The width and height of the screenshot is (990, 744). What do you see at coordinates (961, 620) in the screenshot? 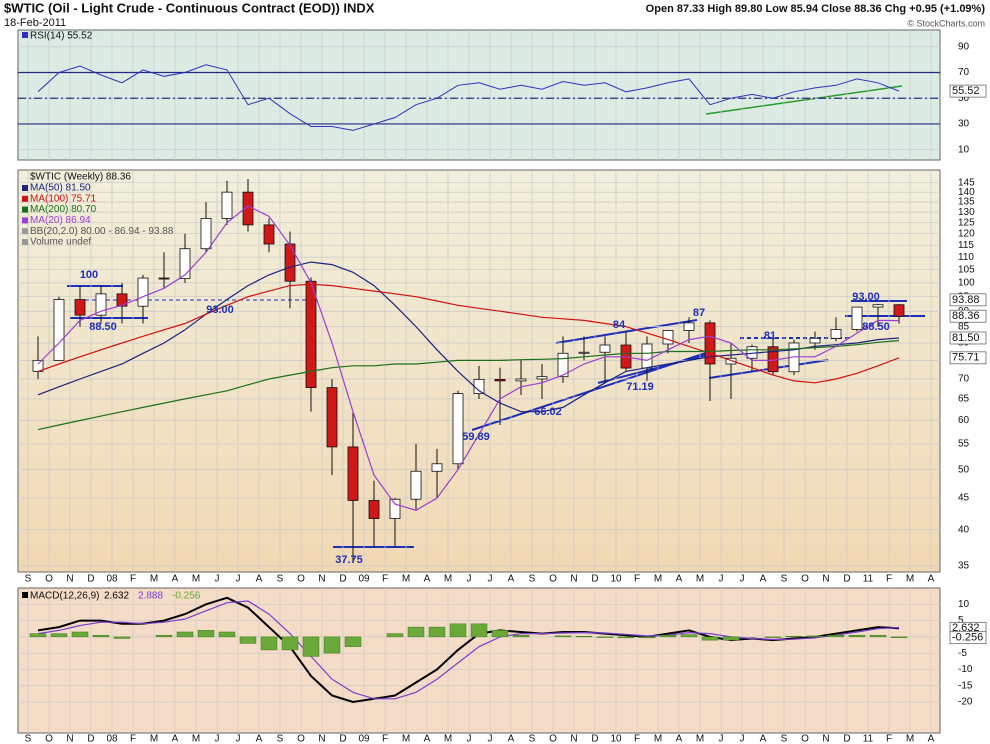
I see `y-tick-label: 5` at bounding box center [961, 620].